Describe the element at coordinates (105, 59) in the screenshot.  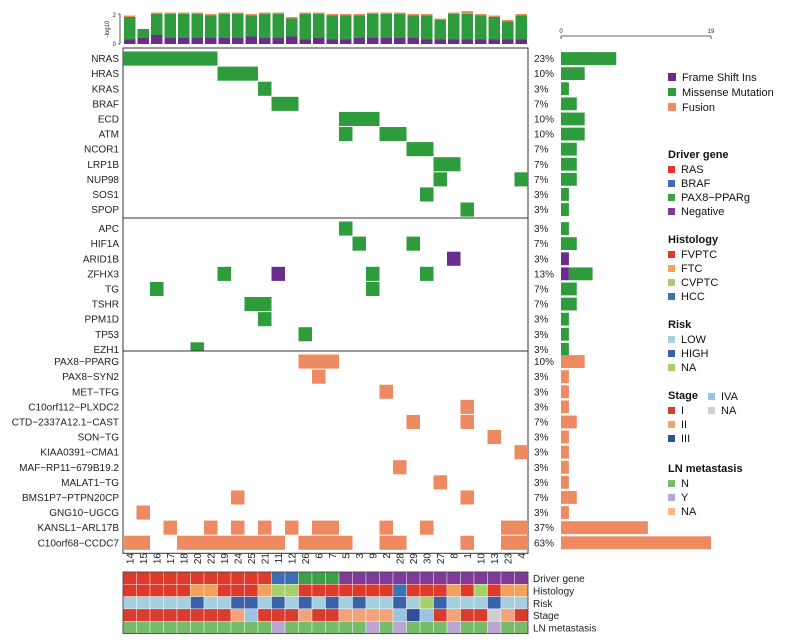
I see `gene-label: NRAS` at that location.